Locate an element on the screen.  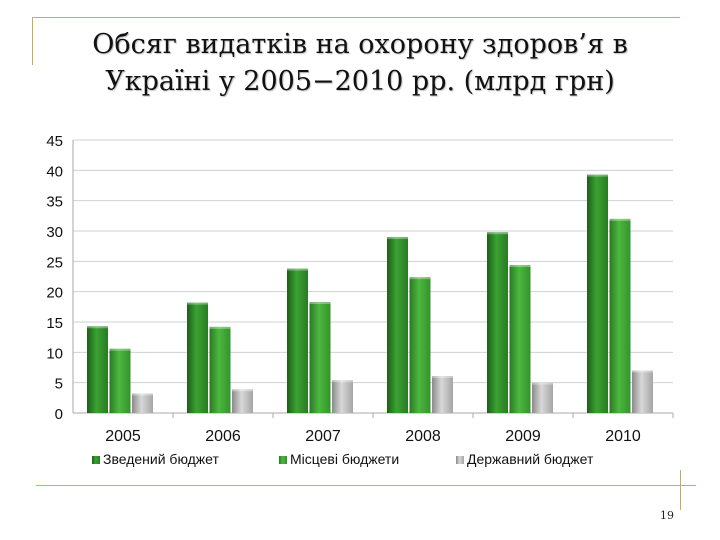
x-tick-label: 2005 is located at coordinates (123, 436).